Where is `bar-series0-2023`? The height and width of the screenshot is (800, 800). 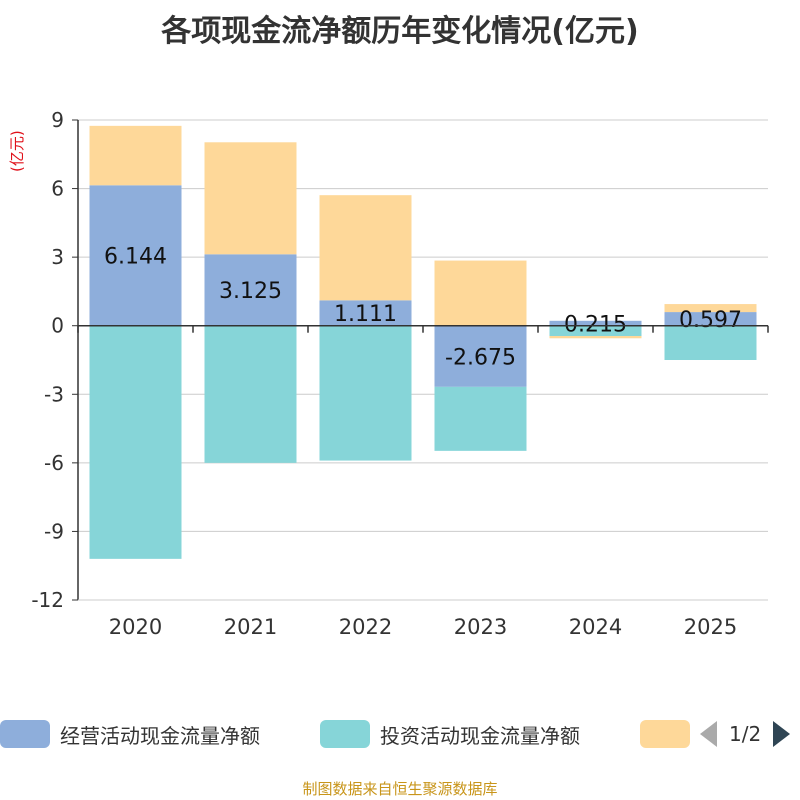 bar-series0-2023 is located at coordinates (480, 356).